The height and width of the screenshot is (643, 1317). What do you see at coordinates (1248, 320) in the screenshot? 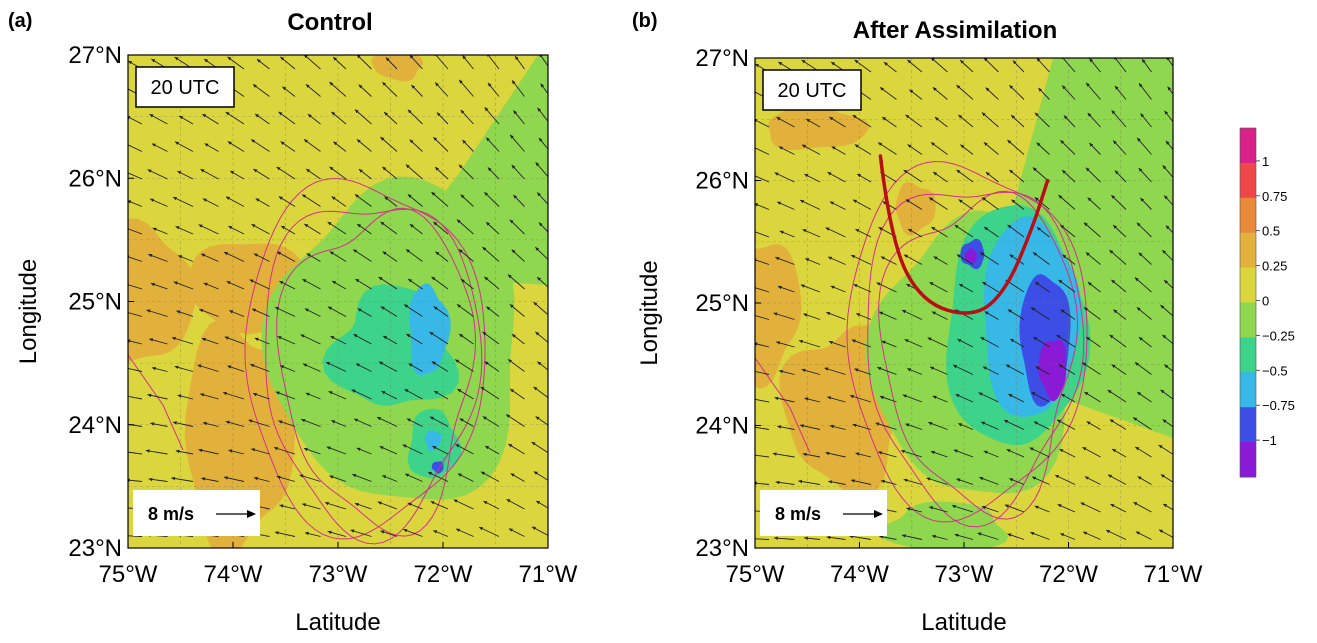
I see `colorbar-segment` at bounding box center [1248, 320].